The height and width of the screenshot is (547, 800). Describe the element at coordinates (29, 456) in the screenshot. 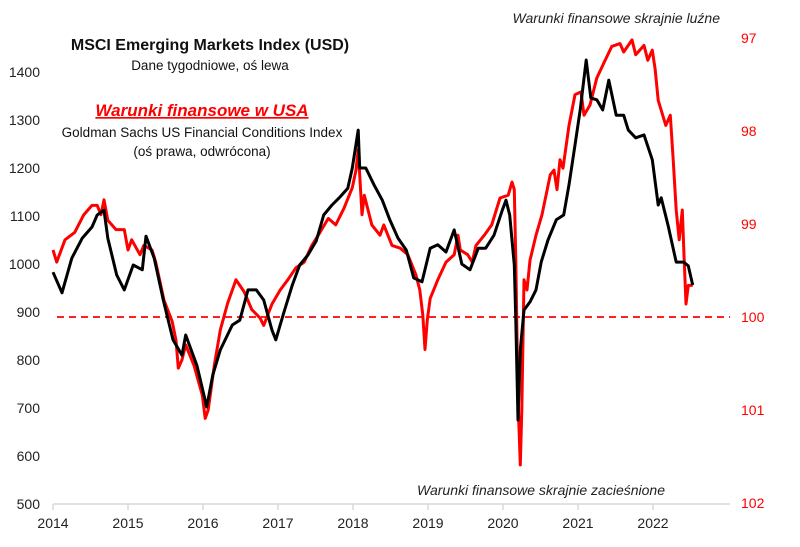

I see `y-left-tick-label: 600` at that location.